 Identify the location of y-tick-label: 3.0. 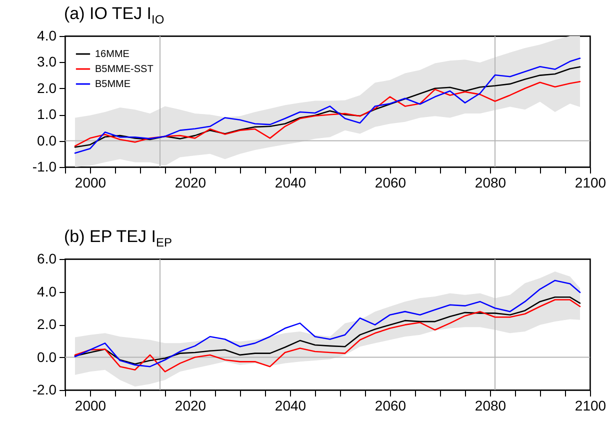
(47, 62).